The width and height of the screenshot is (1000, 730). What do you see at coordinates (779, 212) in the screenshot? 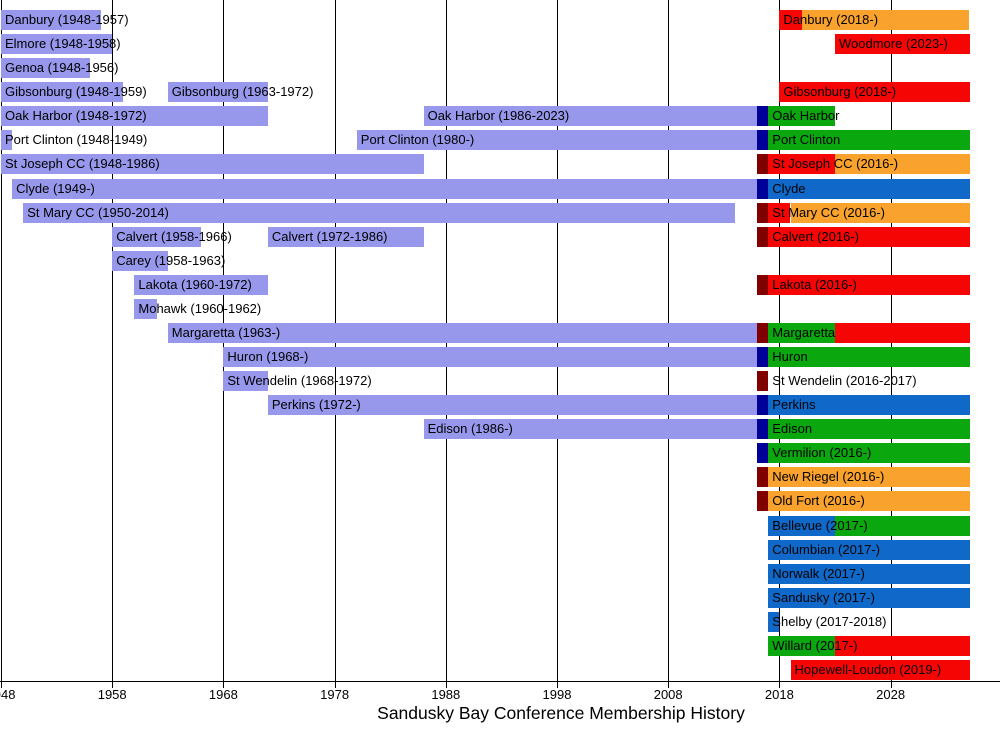
I see `st-mary-cc-bar-segment-red` at bounding box center [779, 212].